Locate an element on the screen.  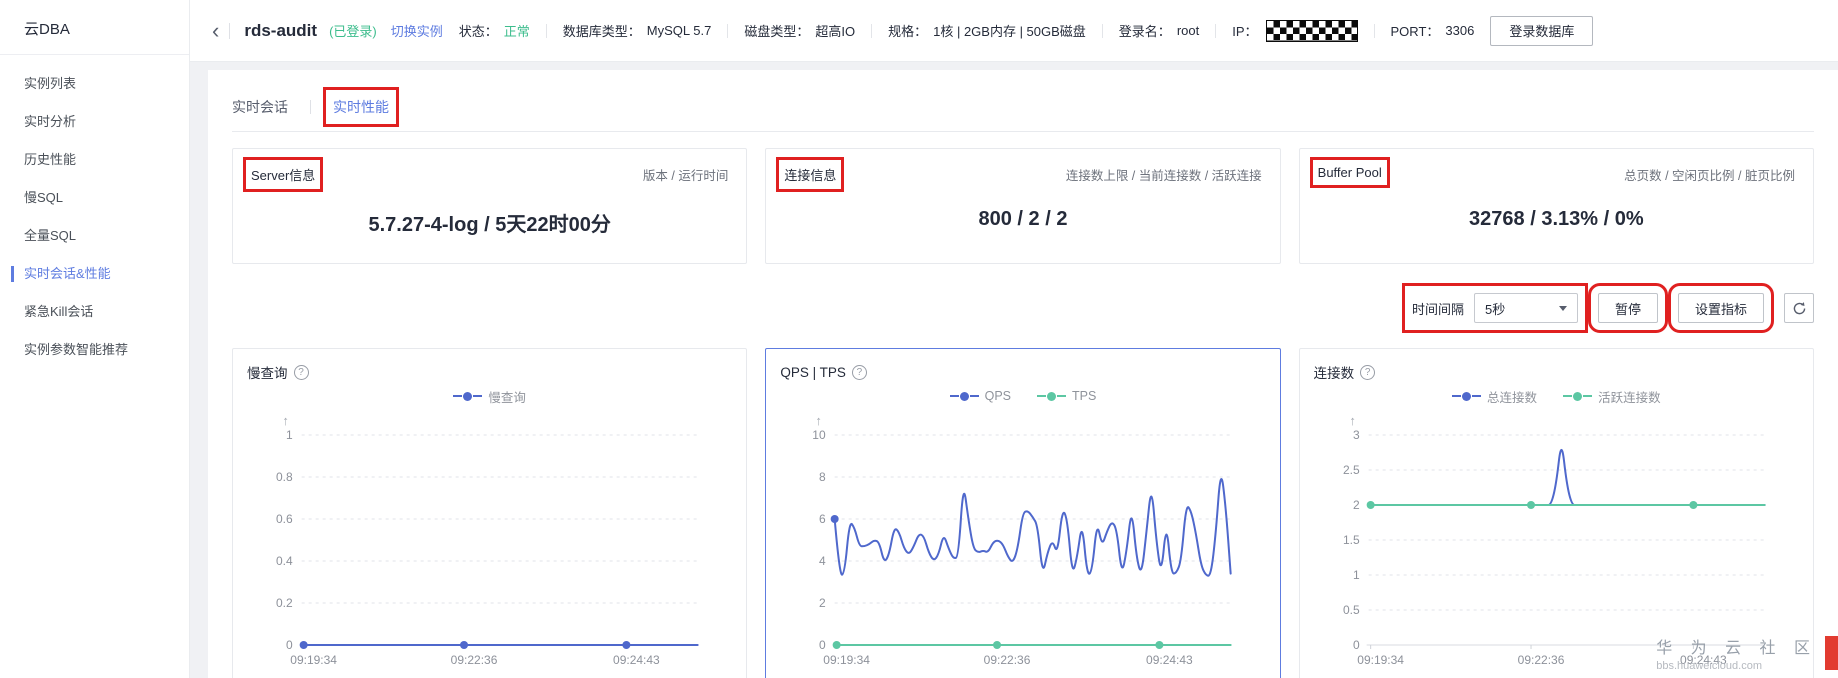
legend-item-总连接数: 总连接数 is located at coordinates (1494, 396).